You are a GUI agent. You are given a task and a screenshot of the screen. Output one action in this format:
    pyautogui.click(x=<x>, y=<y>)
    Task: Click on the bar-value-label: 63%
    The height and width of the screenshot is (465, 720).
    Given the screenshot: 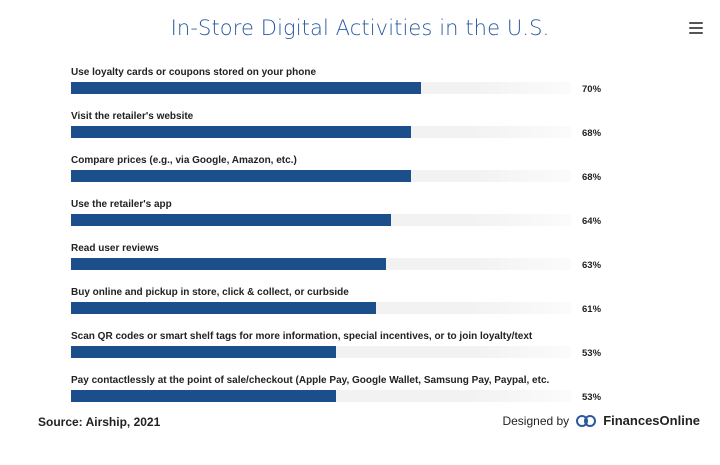 What is the action you would take?
    pyautogui.click(x=592, y=265)
    